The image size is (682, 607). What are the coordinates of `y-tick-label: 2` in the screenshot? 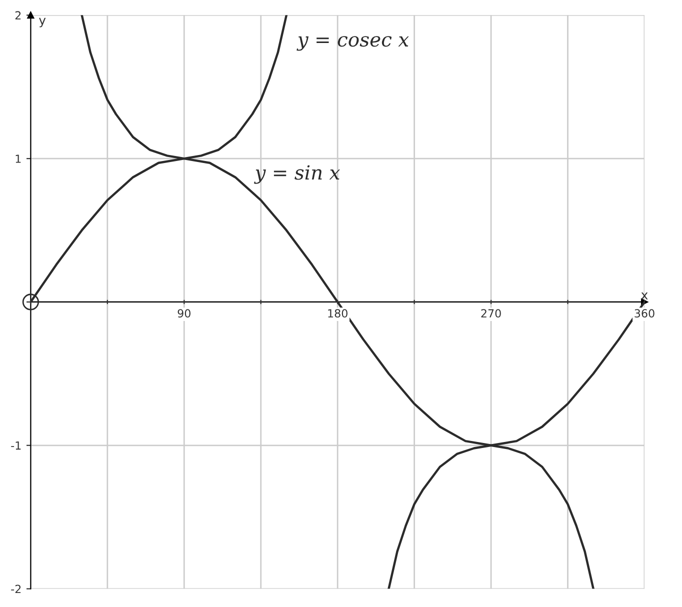 It's located at (18, 15).